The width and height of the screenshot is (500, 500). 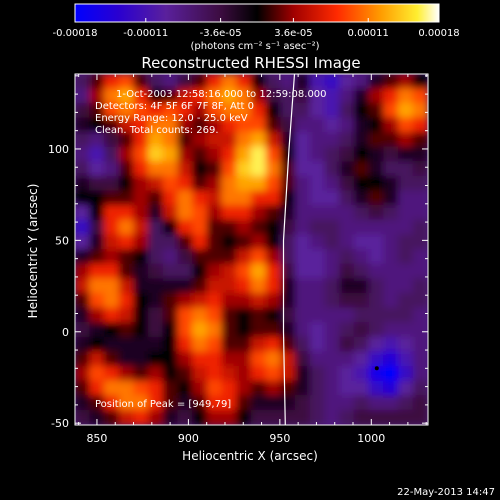 I want to click on annotation-energy-range: Energy Range: 12.0 - 25.0 keV, so click(x=171, y=118).